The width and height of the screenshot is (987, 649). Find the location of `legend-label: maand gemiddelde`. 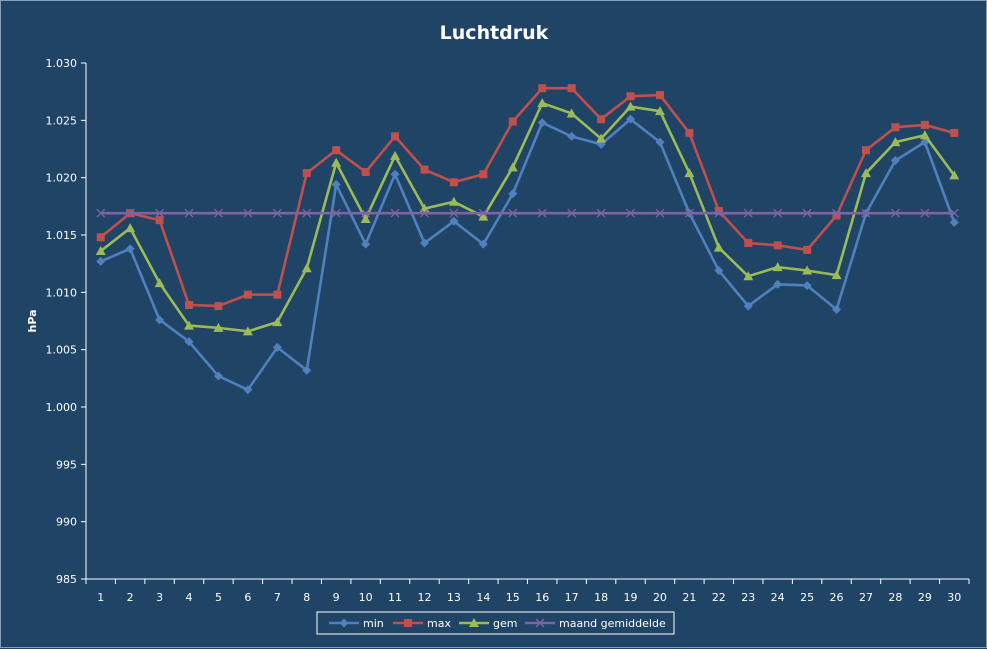

legend-label: maand gemiddelde is located at coordinates (612, 623).